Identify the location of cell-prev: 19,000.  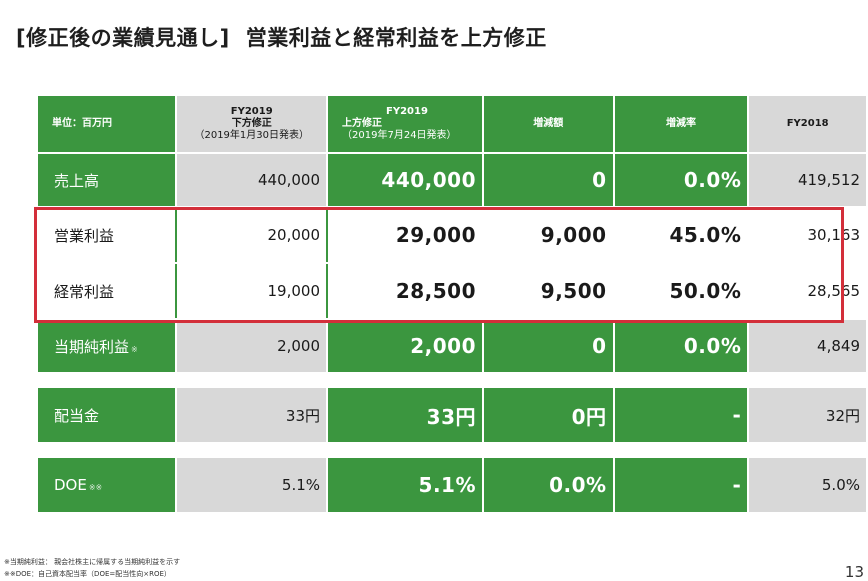
(252, 291).